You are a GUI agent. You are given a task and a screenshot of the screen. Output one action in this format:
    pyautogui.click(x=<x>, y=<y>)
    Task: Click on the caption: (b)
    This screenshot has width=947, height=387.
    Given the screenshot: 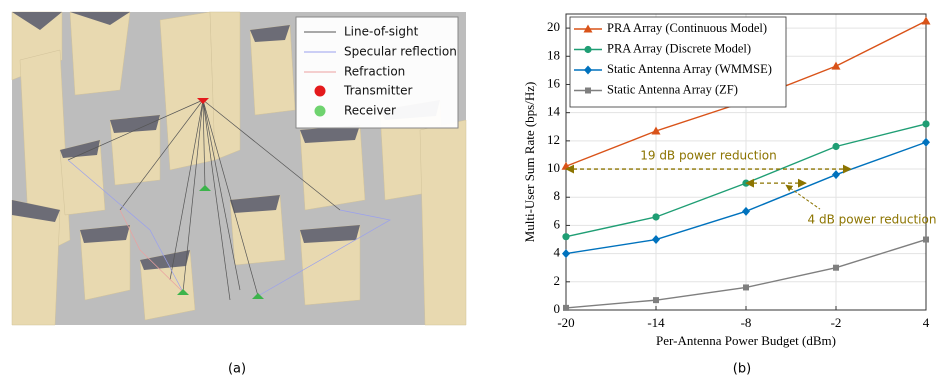 What is the action you would take?
    pyautogui.click(x=742, y=369)
    